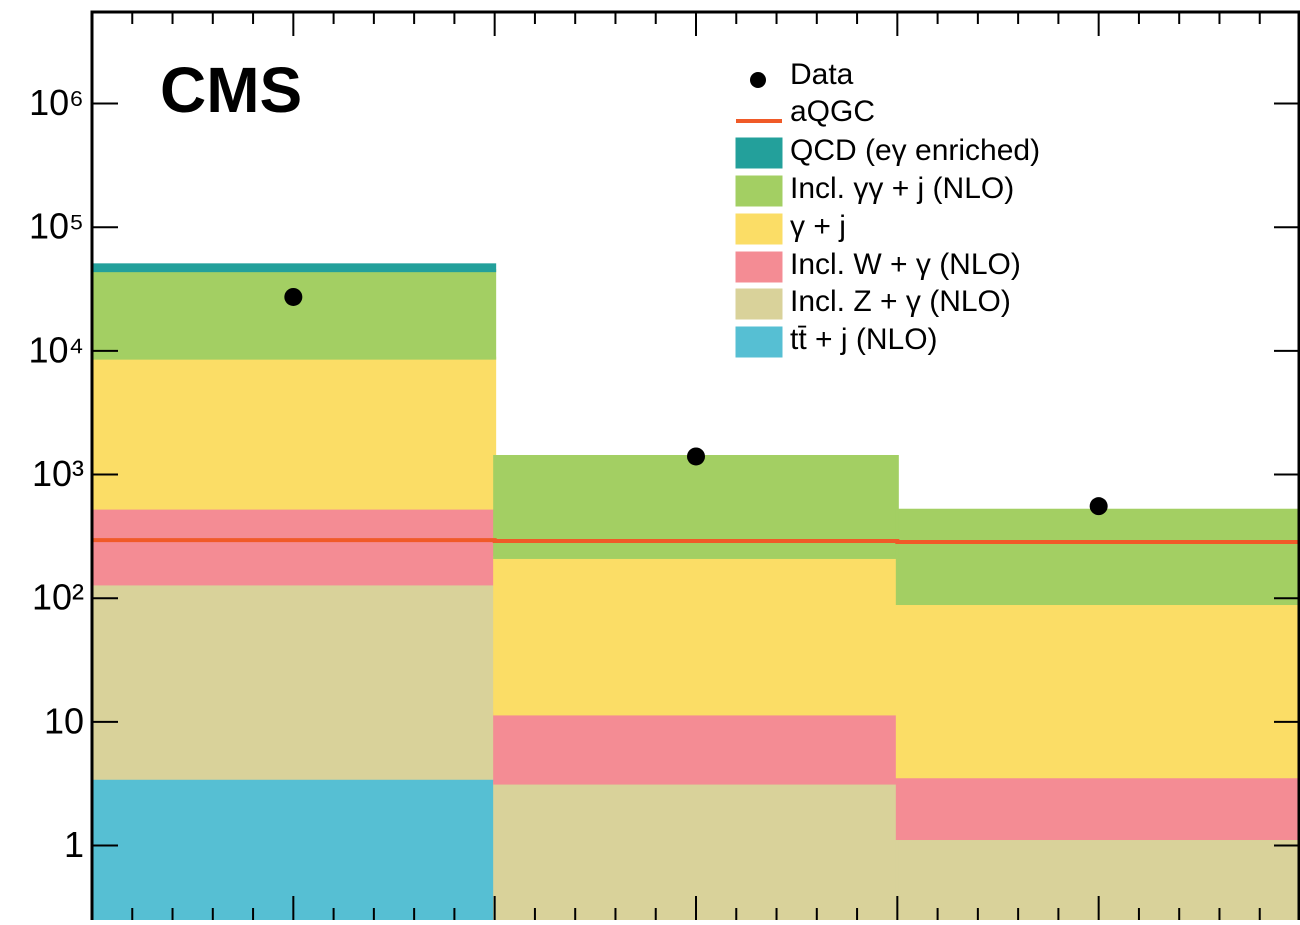 The image size is (1300, 925). What do you see at coordinates (58, 473) in the screenshot?
I see `y-tick-label: 10³` at bounding box center [58, 473].